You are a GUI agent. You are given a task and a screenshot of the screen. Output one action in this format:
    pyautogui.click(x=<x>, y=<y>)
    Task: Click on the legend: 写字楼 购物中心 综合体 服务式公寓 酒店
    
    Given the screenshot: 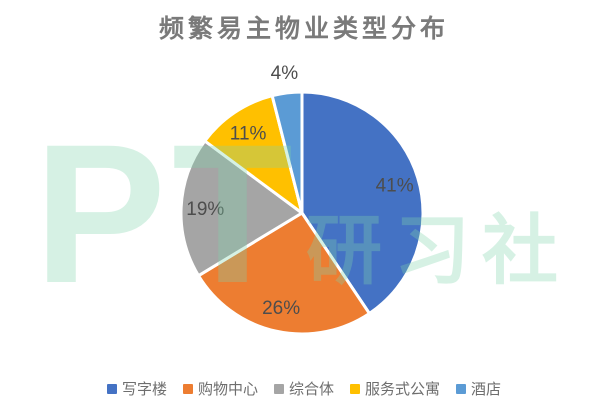 What is the action you would take?
    pyautogui.click(x=304, y=388)
    